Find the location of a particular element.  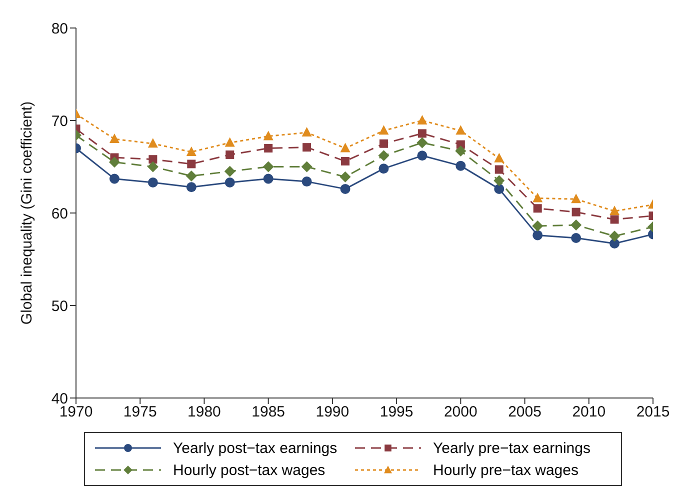

y-axis-title: Global inequality (Gini coefficient) is located at coordinates (27, 213).